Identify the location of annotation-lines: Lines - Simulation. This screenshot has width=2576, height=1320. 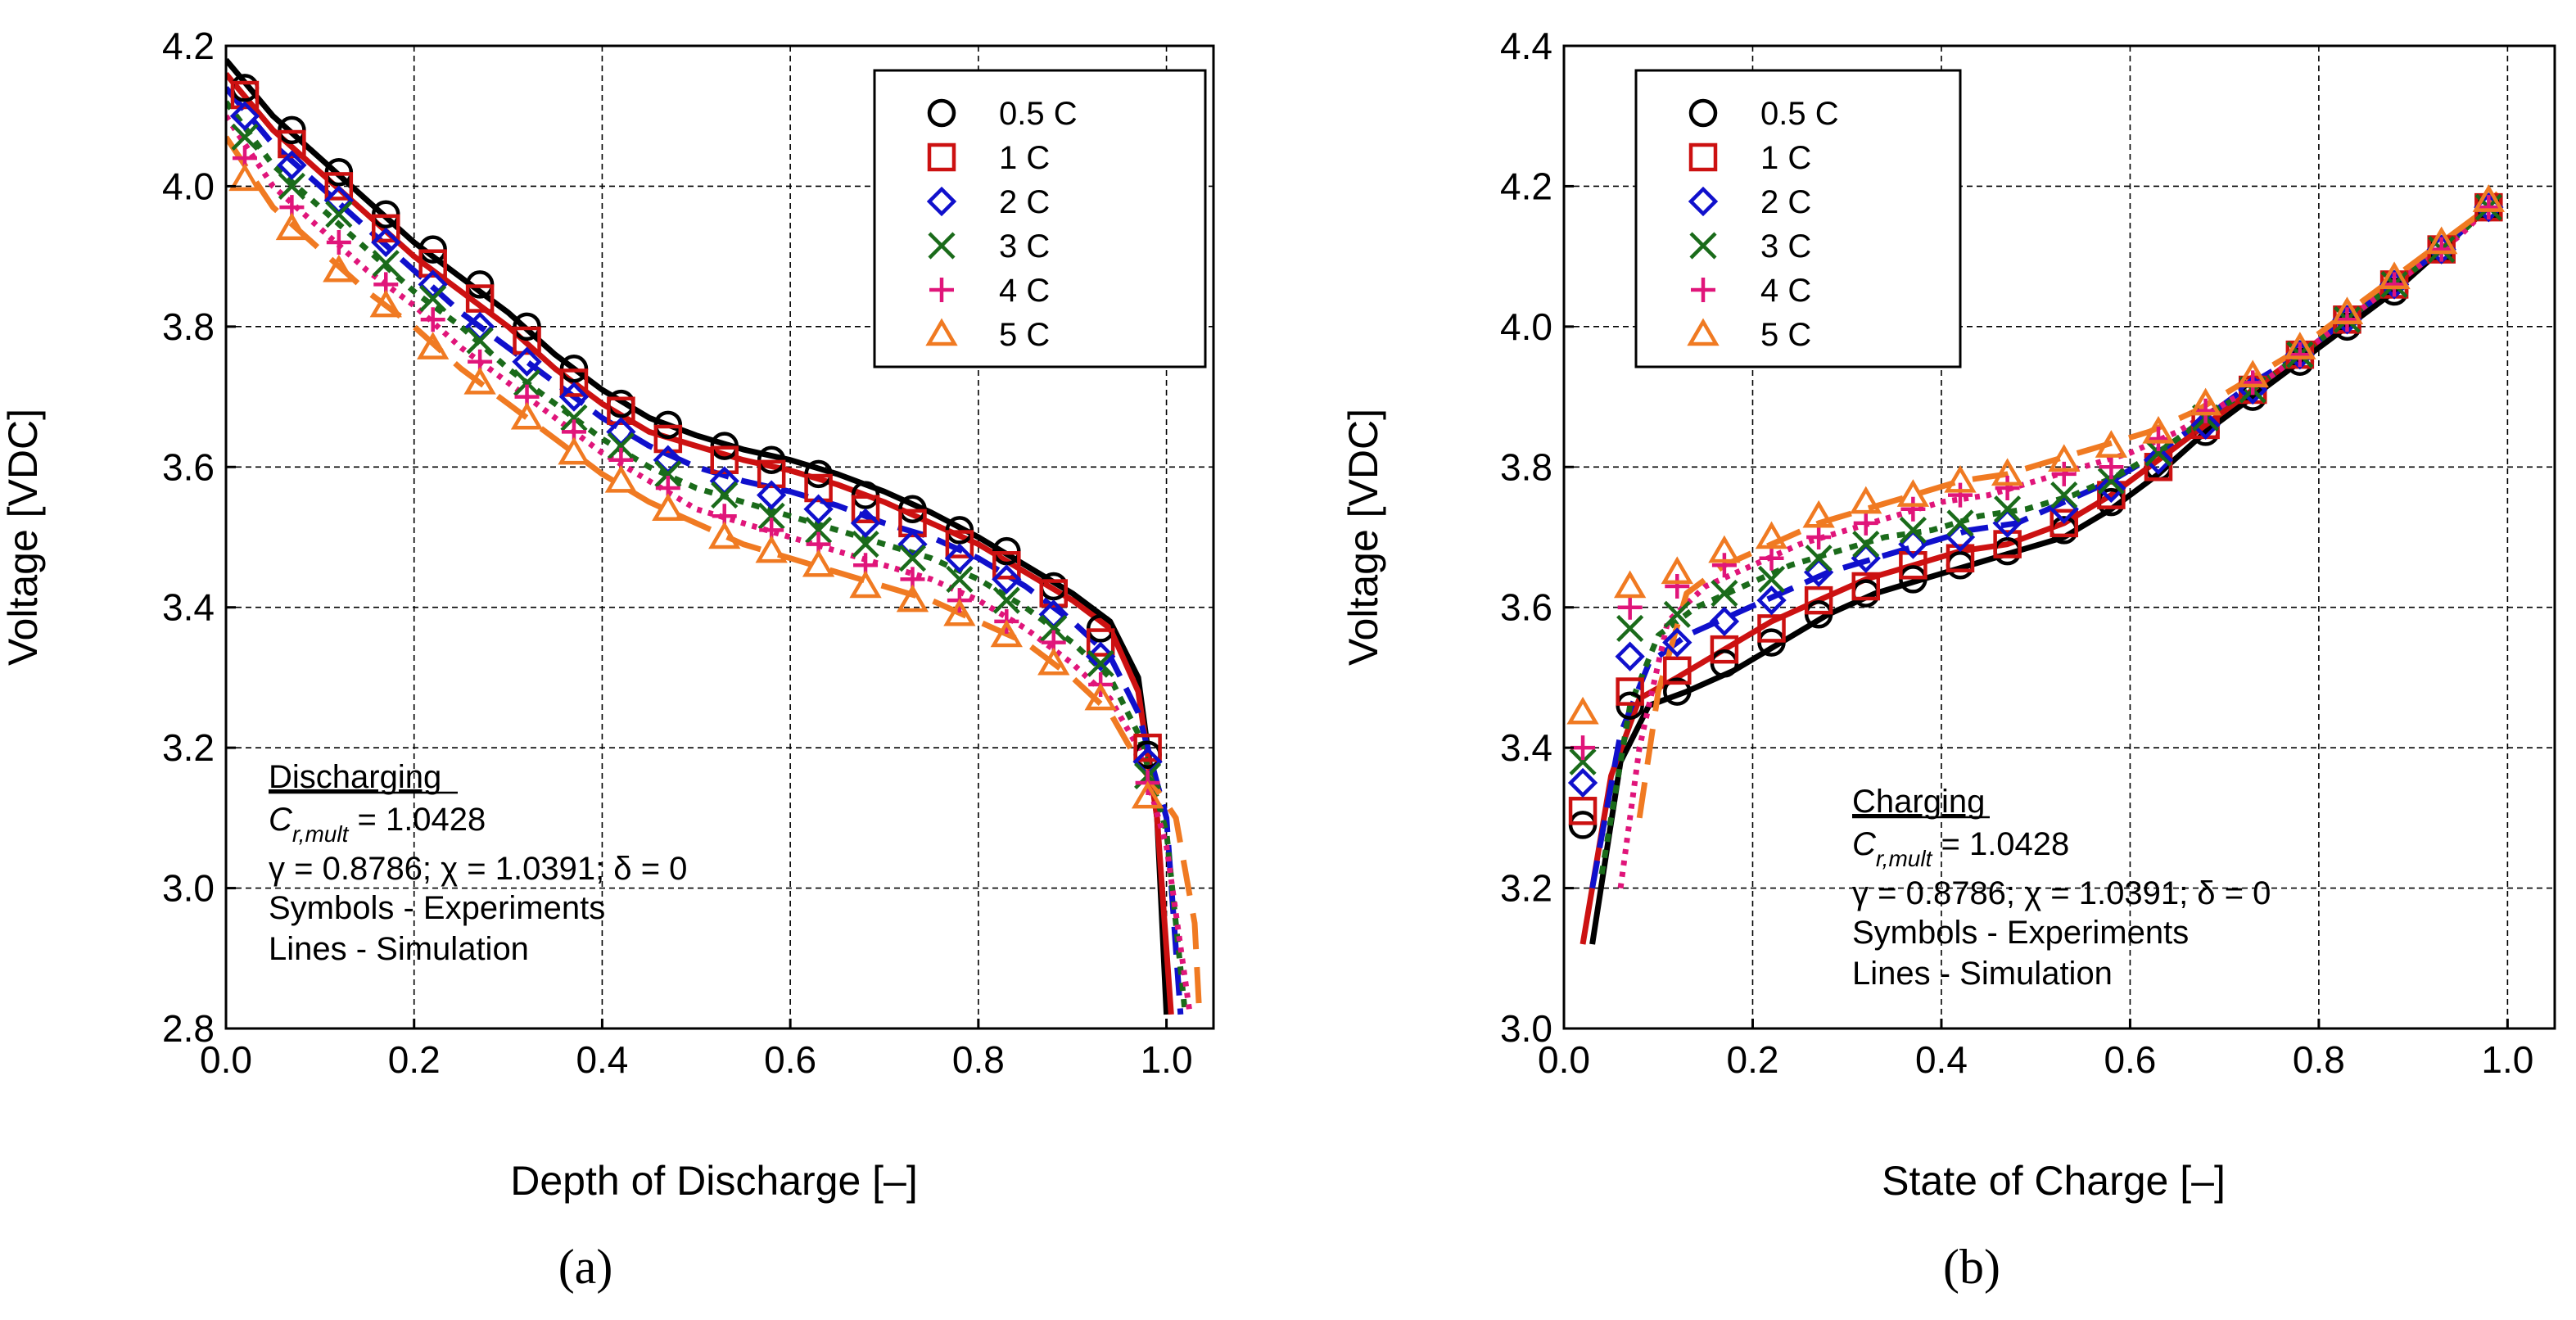
(399, 949).